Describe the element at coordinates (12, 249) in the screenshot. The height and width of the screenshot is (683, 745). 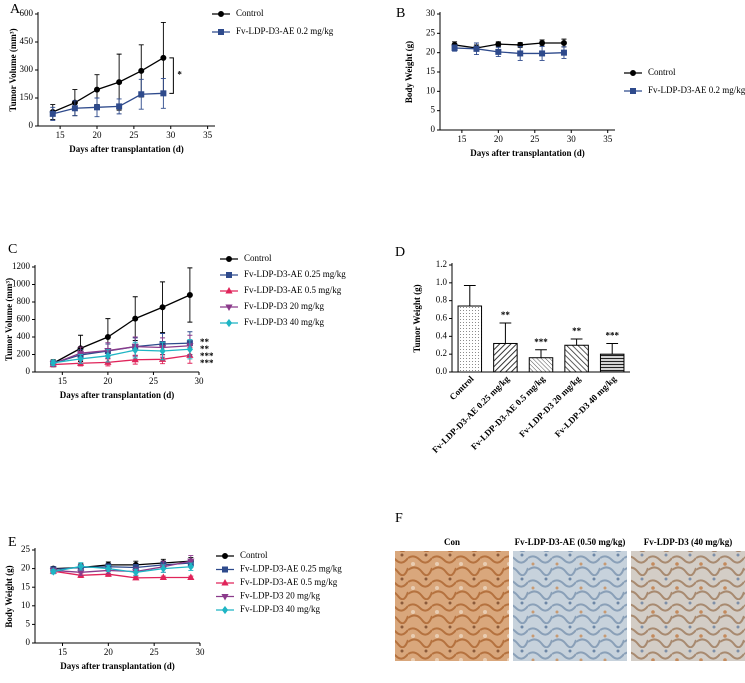
I see `panel-label: C` at that location.